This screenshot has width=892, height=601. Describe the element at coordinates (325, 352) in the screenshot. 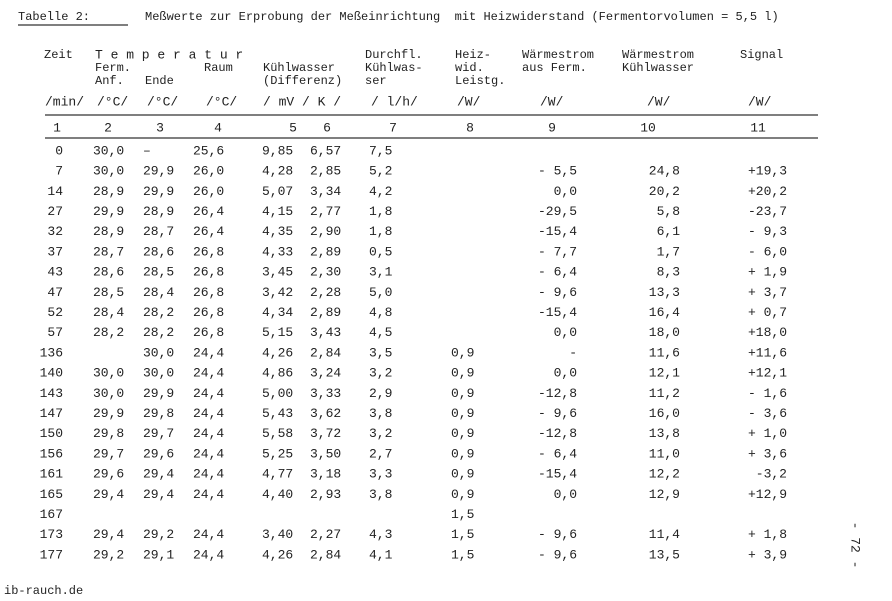

I see `cell: 2,84` at that location.